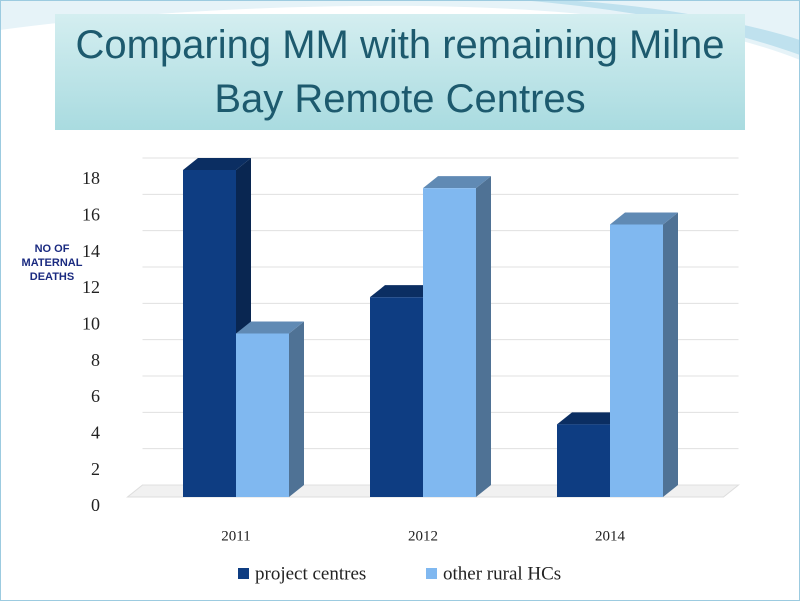  I want to click on x-tick-label: 2014, so click(610, 536).